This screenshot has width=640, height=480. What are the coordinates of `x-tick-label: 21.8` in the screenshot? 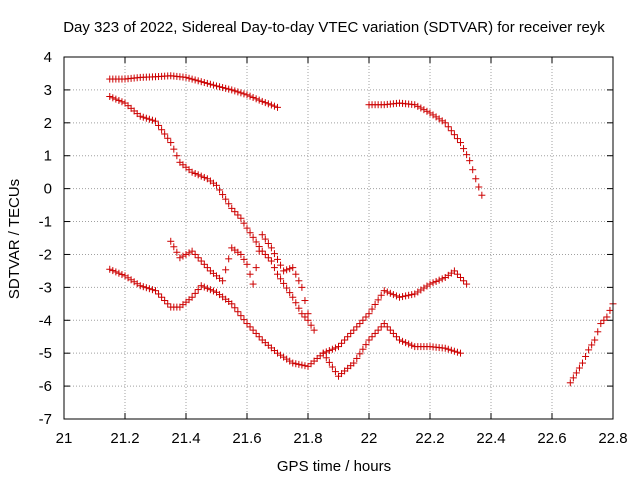 It's located at (307, 438).